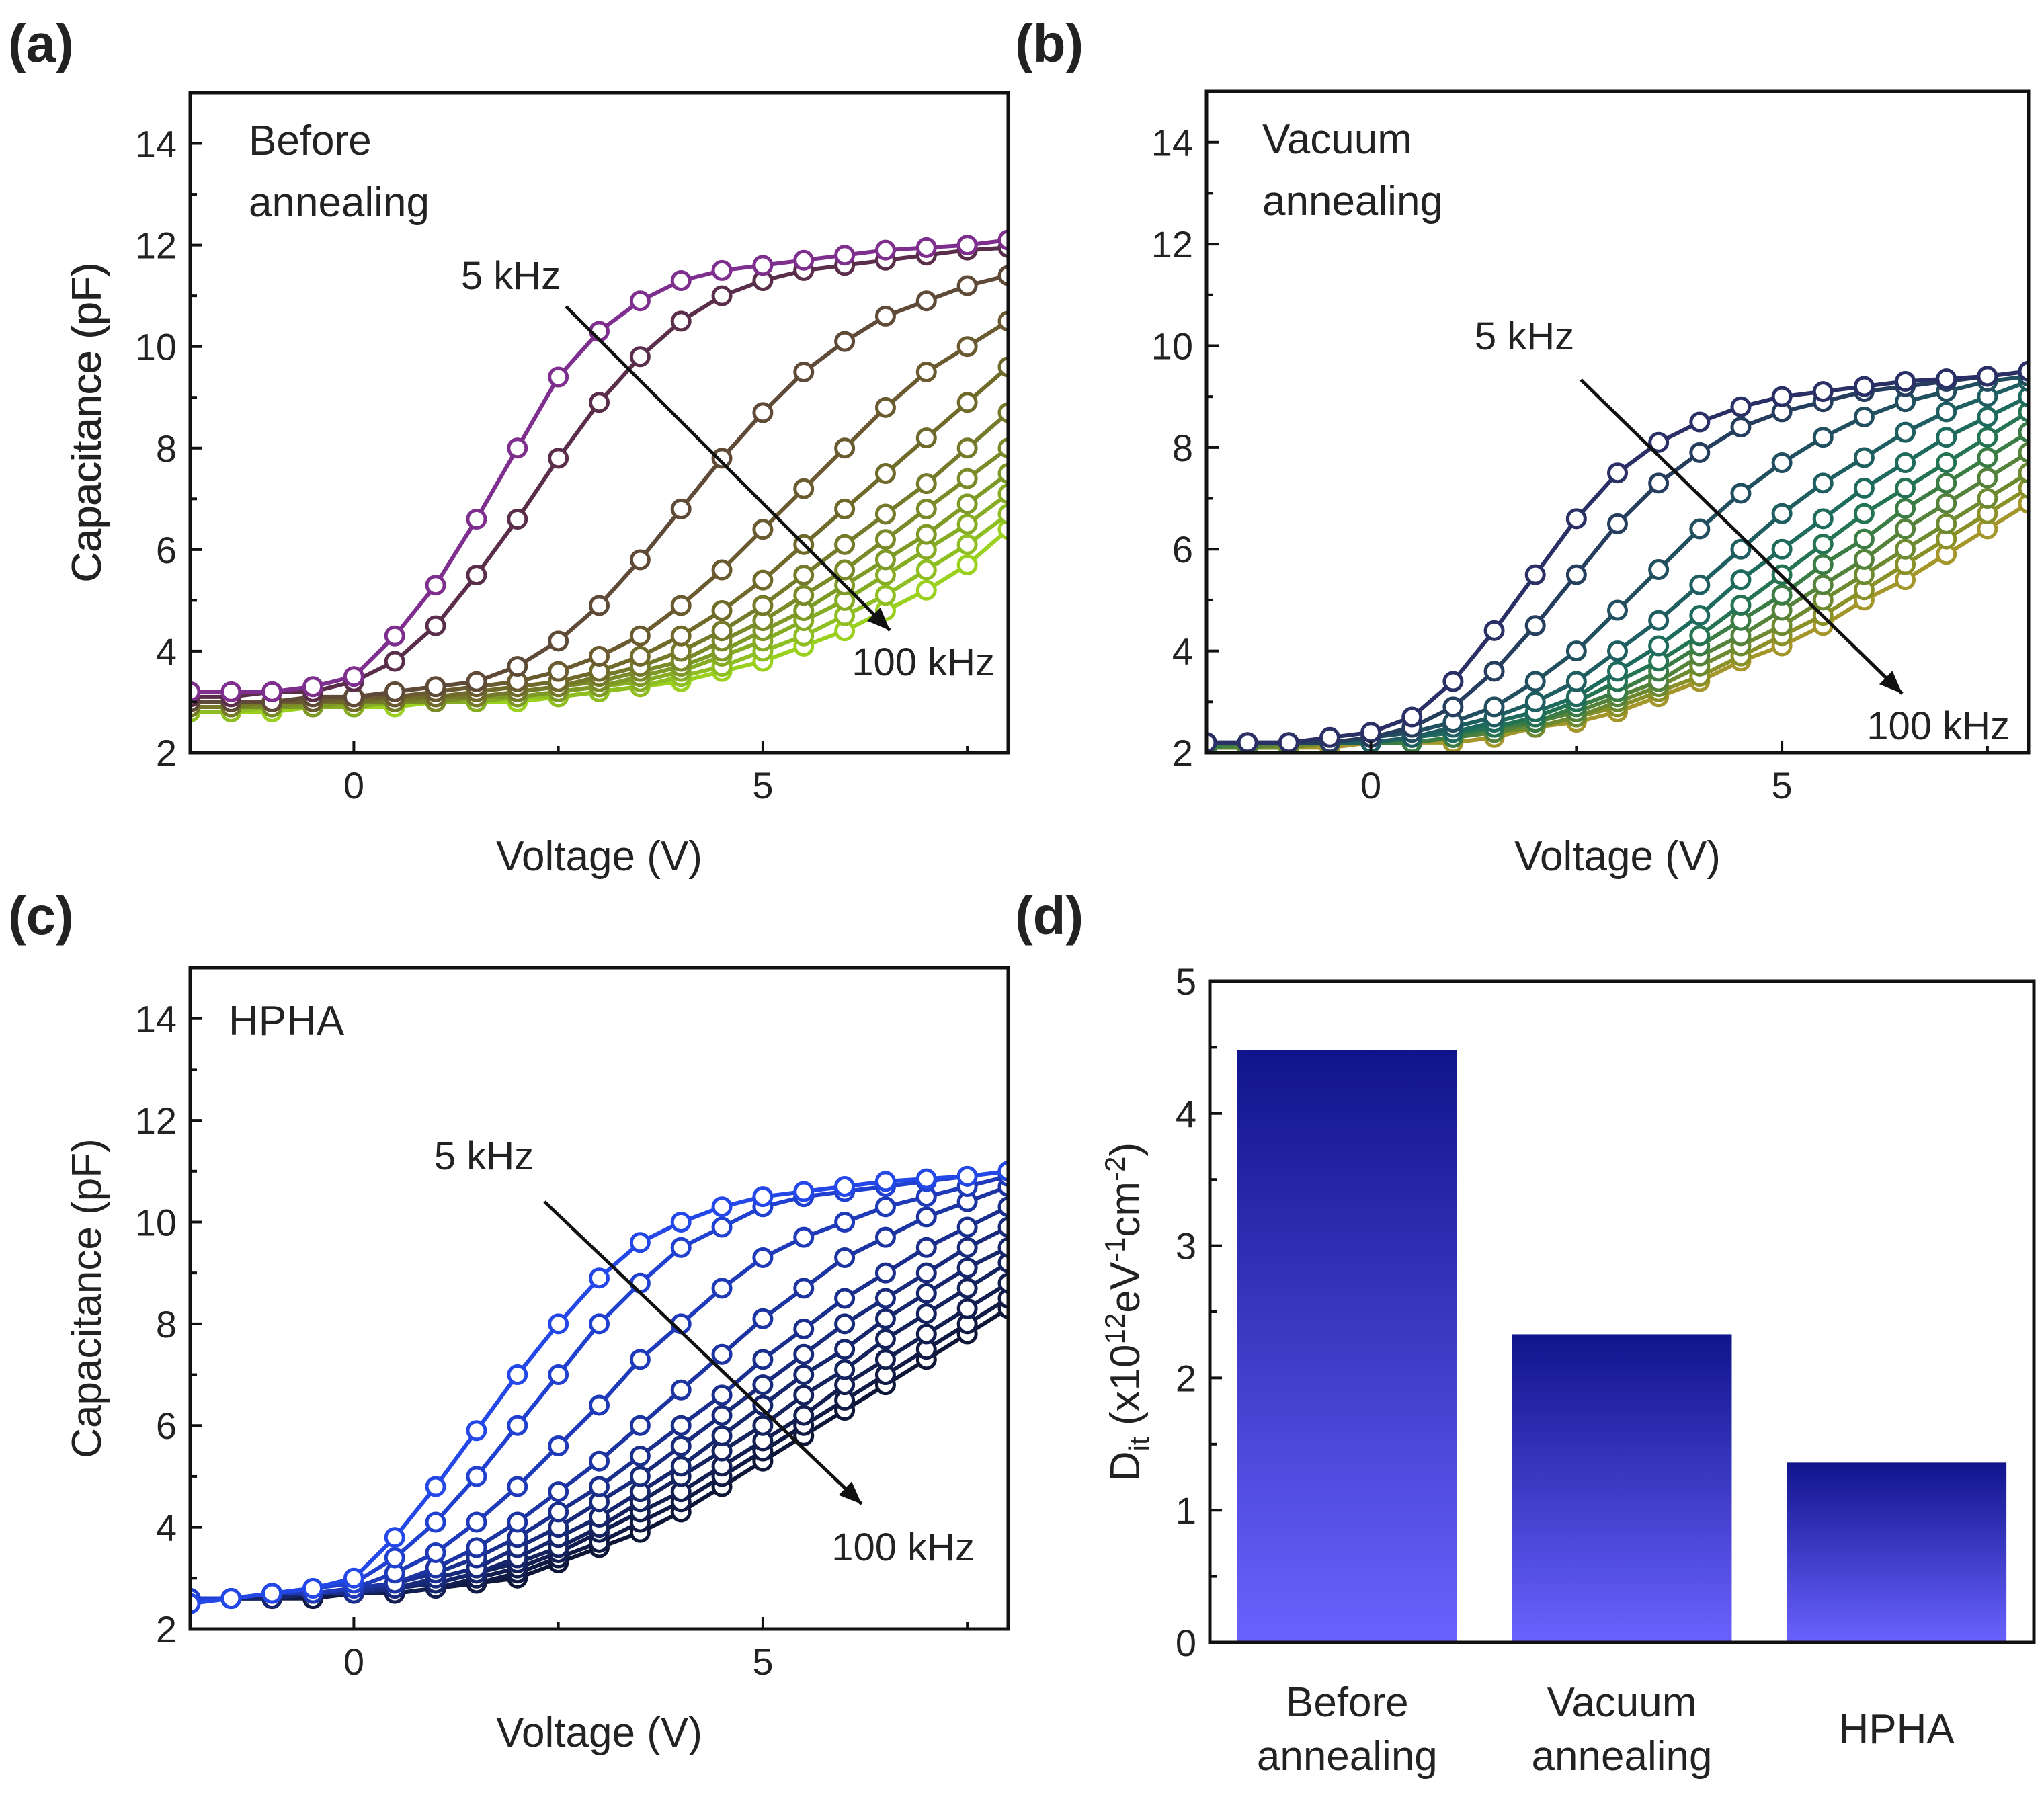 Image resolution: width=2044 pixels, height=1793 pixels. Describe the element at coordinates (166, 1426) in the screenshot. I see `y-tick-label: 6` at that location.